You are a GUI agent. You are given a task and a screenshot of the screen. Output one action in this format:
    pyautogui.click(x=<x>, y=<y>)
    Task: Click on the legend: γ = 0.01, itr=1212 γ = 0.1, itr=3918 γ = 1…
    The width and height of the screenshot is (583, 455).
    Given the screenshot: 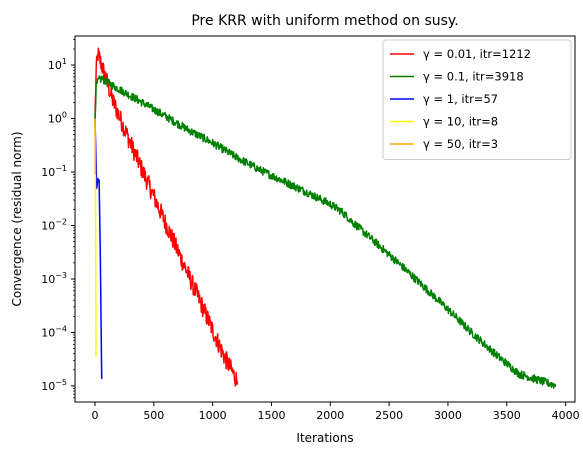 What is the action you would take?
    pyautogui.click(x=477, y=99)
    